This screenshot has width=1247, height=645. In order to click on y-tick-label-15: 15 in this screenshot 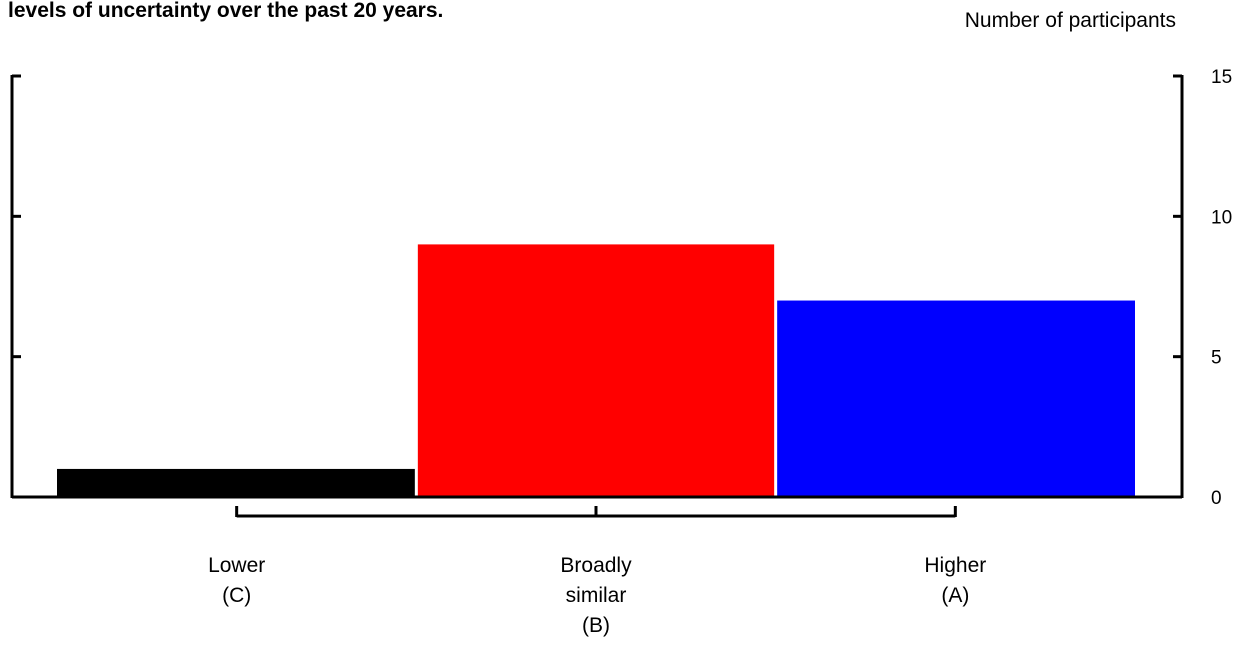, I will do `click(1221, 77)`.